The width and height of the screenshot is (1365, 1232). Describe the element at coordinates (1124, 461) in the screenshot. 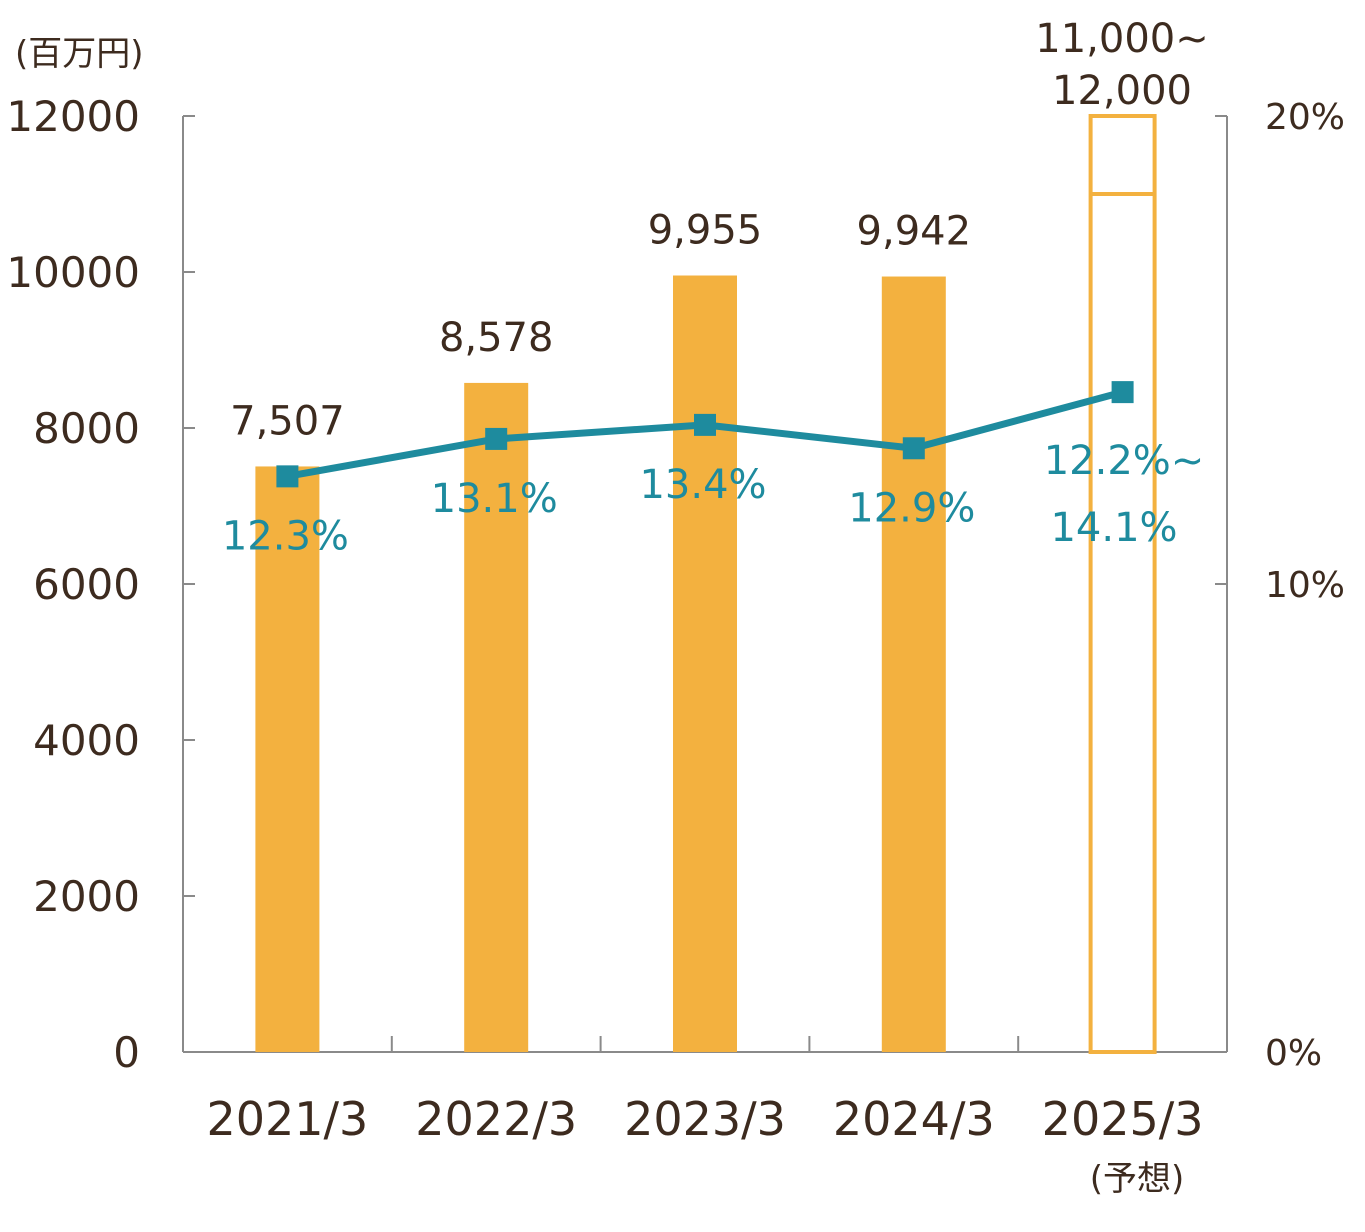

I see `forecast-ratio-label-line1: 12.2%~` at that location.